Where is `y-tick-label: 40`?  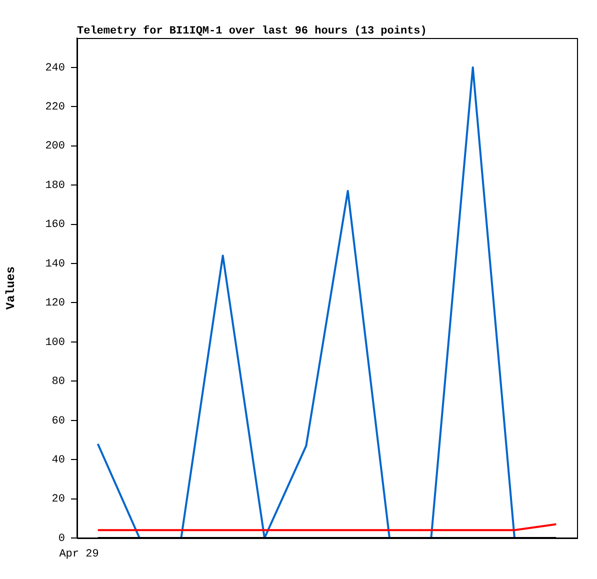
y-tick-label: 40 is located at coordinates (58, 460).